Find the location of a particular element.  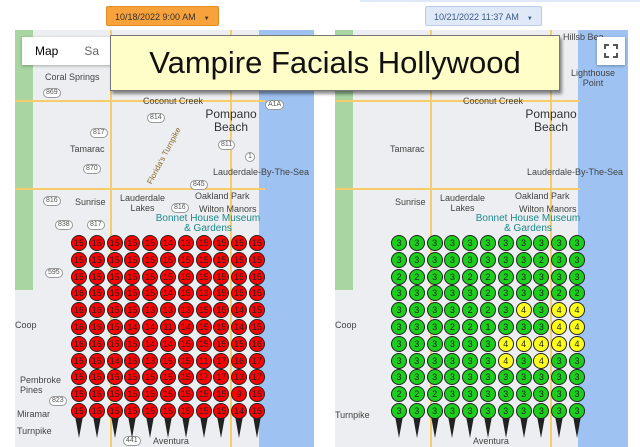

satellite-button: Sa is located at coordinates (92, 51).